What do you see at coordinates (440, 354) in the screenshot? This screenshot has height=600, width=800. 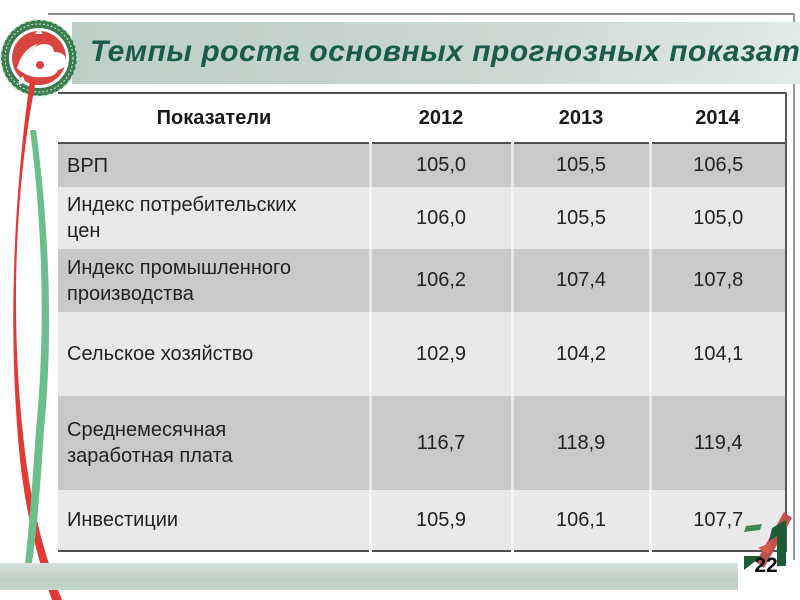 I see `value-cell: 102,9` at bounding box center [440, 354].